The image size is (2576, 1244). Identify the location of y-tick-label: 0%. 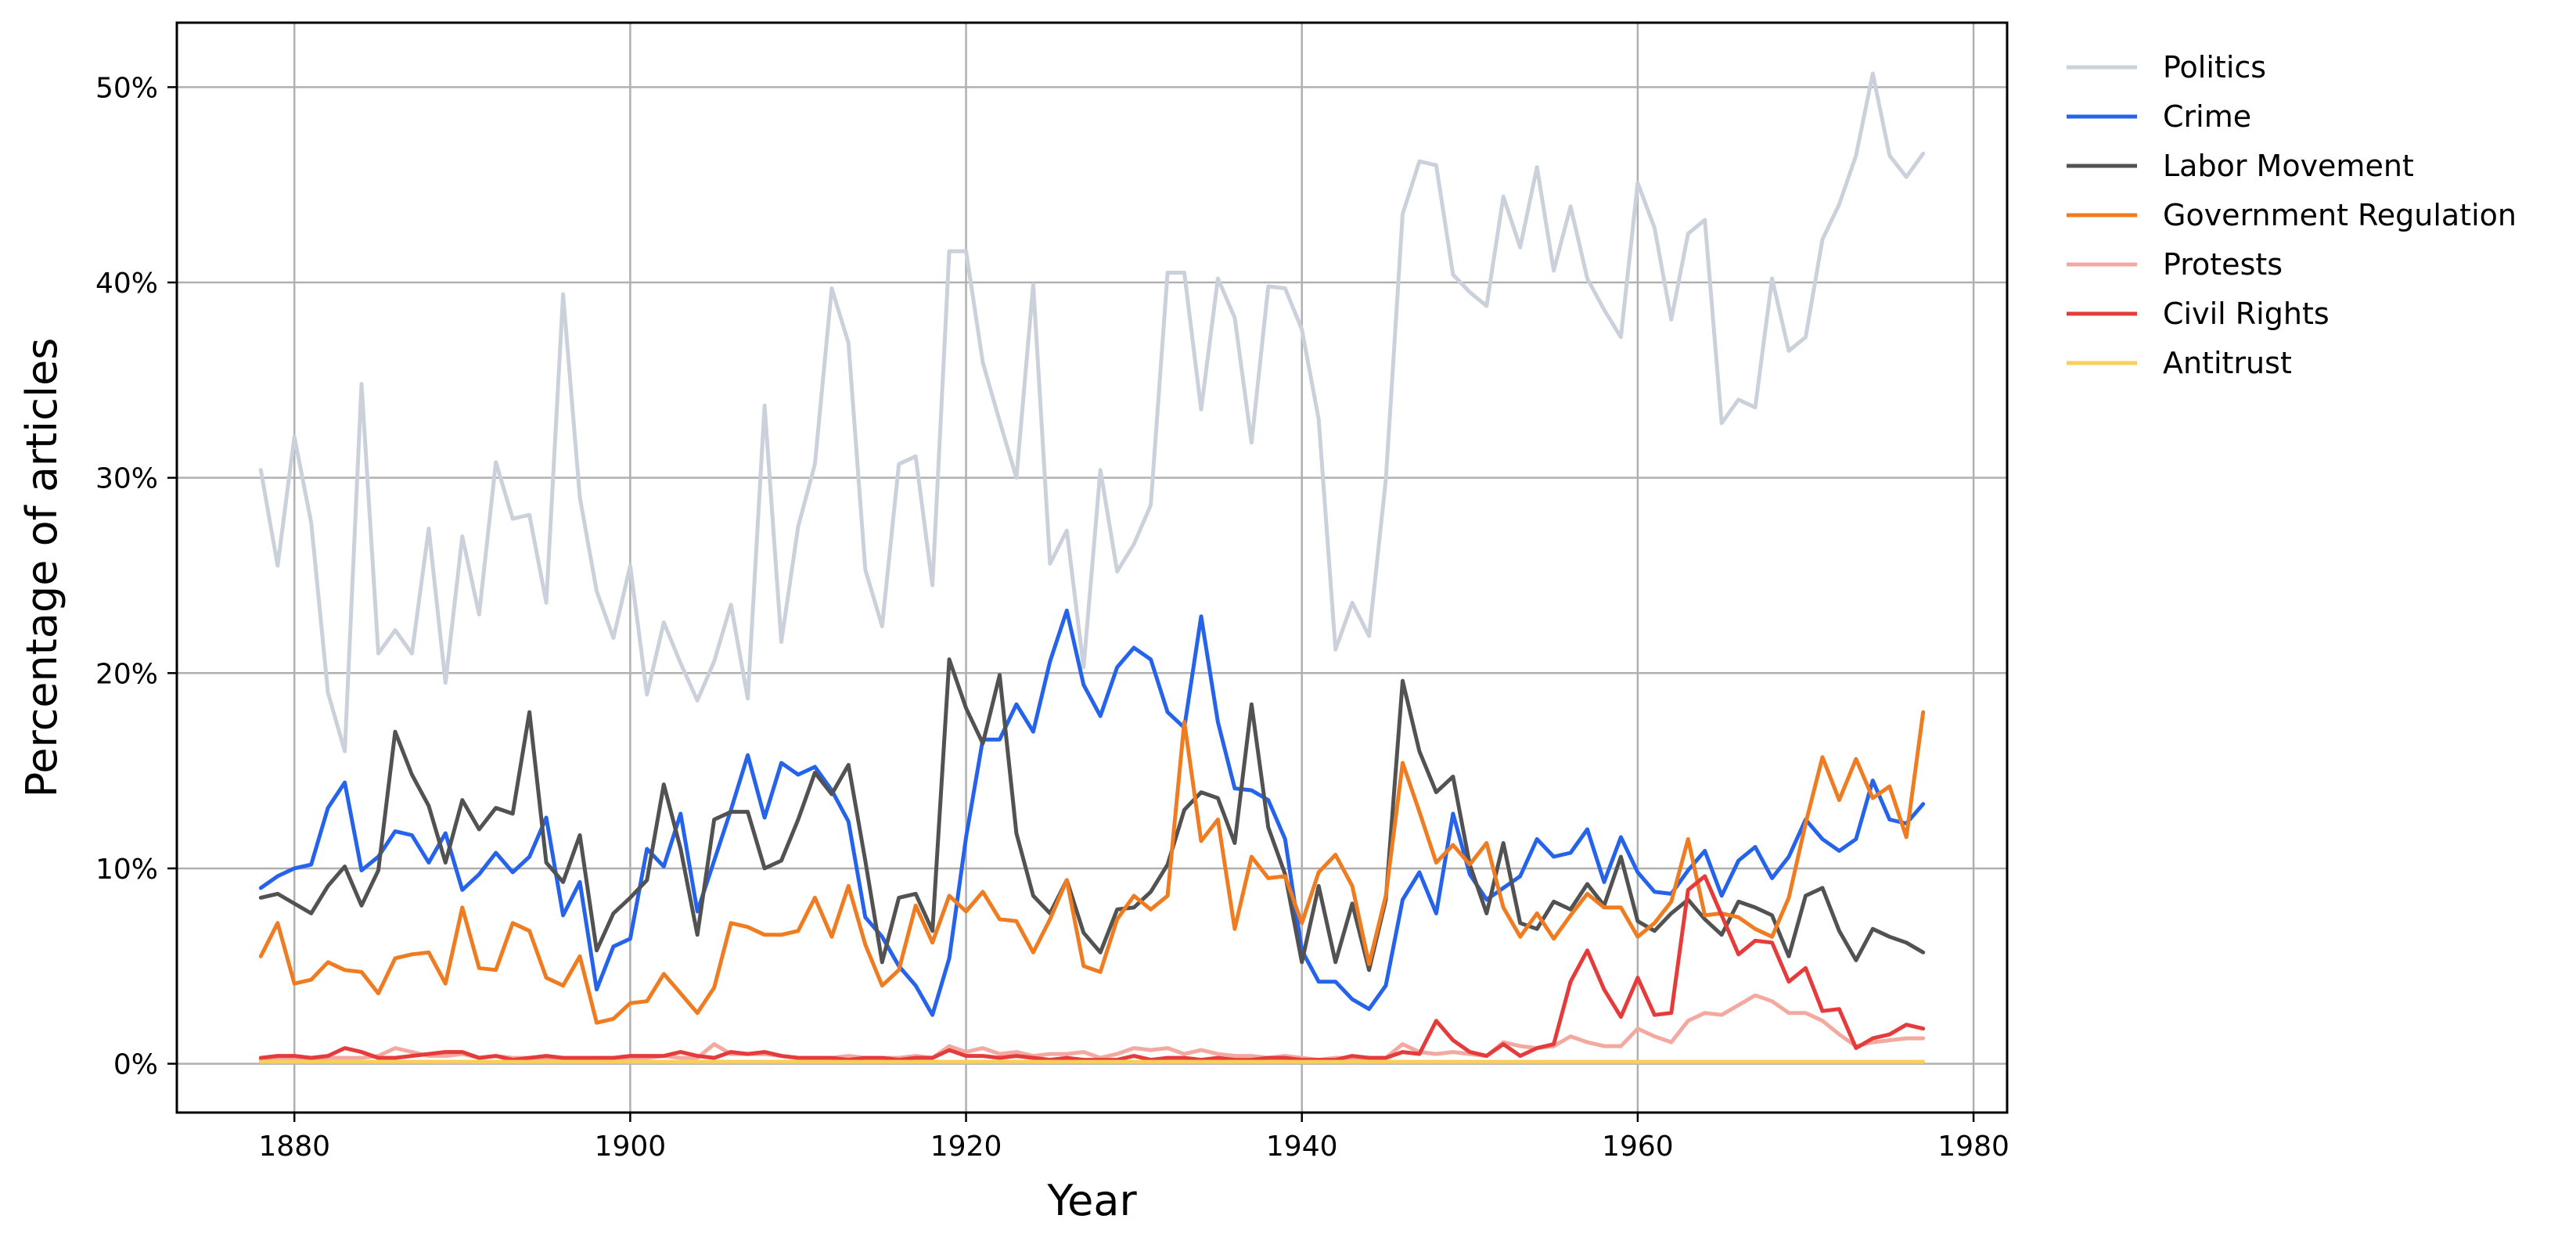
(136, 1065).